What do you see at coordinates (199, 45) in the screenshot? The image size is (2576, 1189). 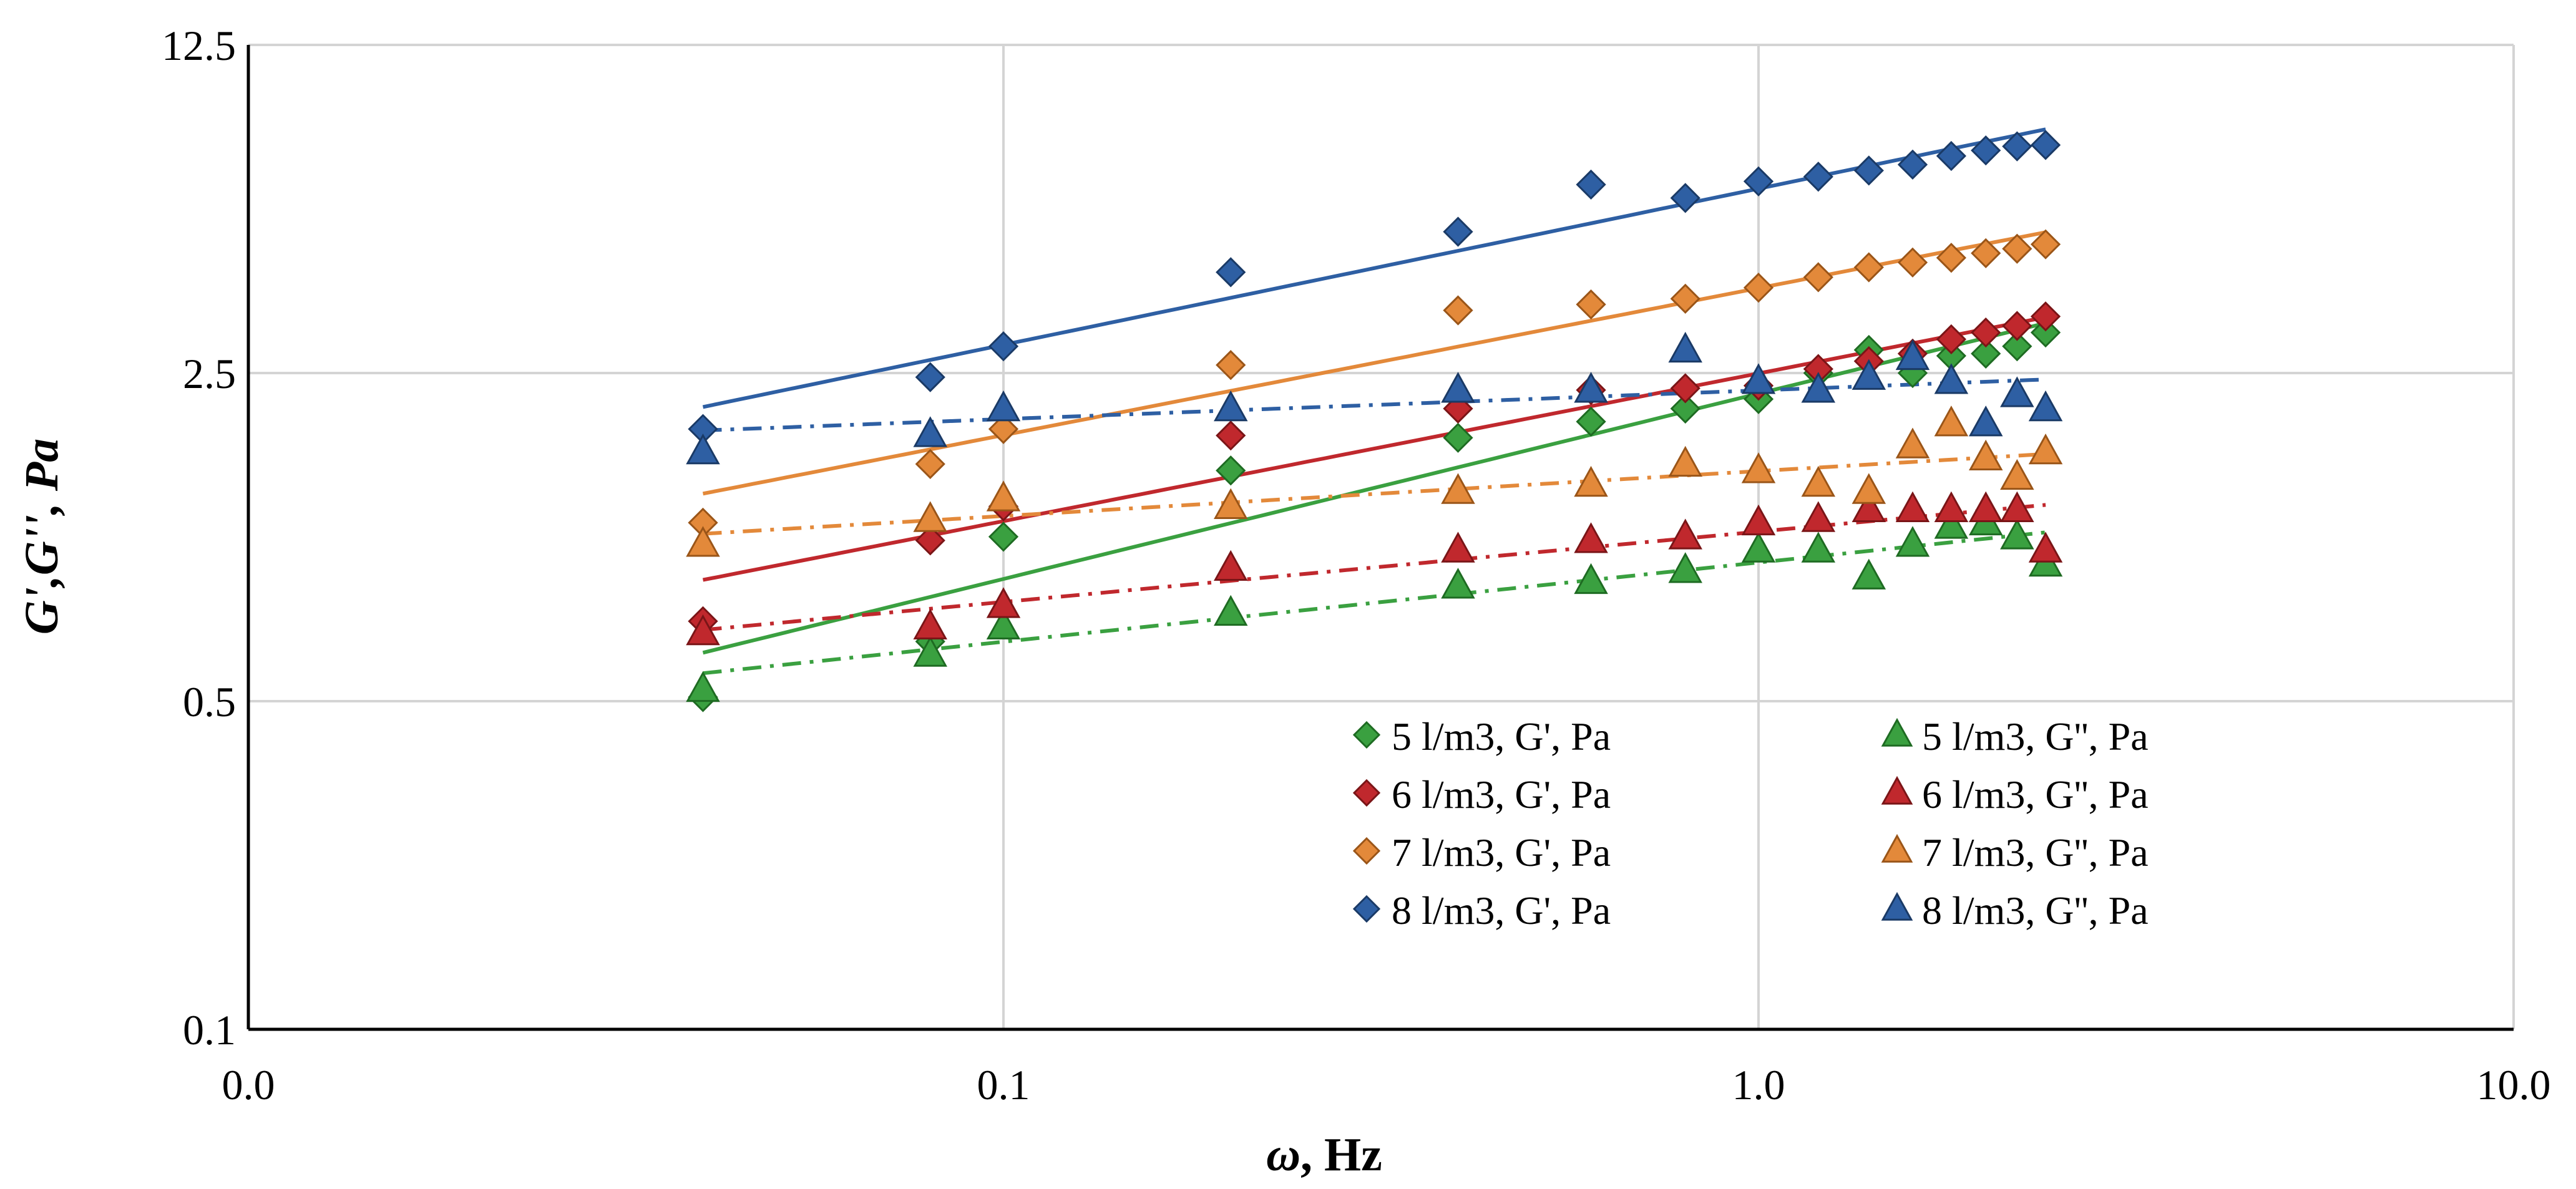 I see `y-tick-label: 12.5` at bounding box center [199, 45].